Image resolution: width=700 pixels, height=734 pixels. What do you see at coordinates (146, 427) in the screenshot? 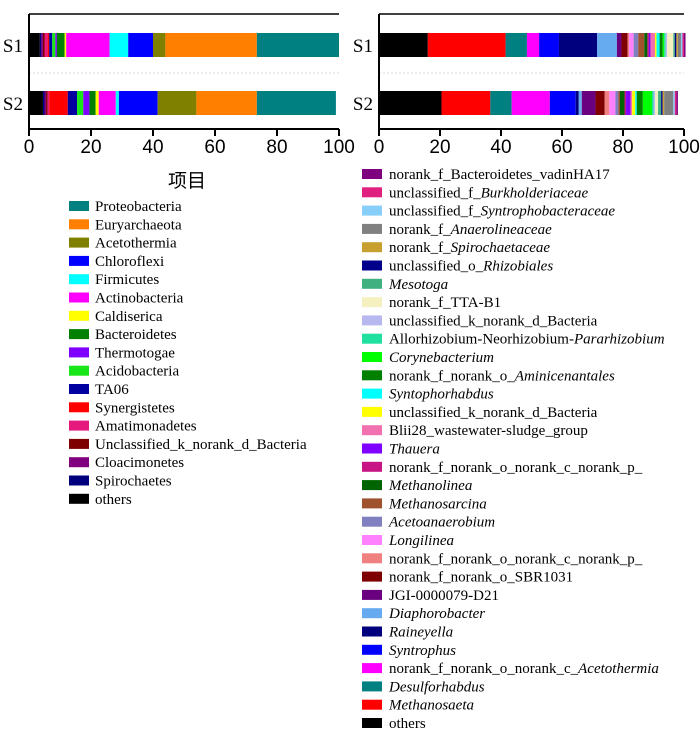
I see `legend-label: Amatimonadetes` at bounding box center [146, 427].